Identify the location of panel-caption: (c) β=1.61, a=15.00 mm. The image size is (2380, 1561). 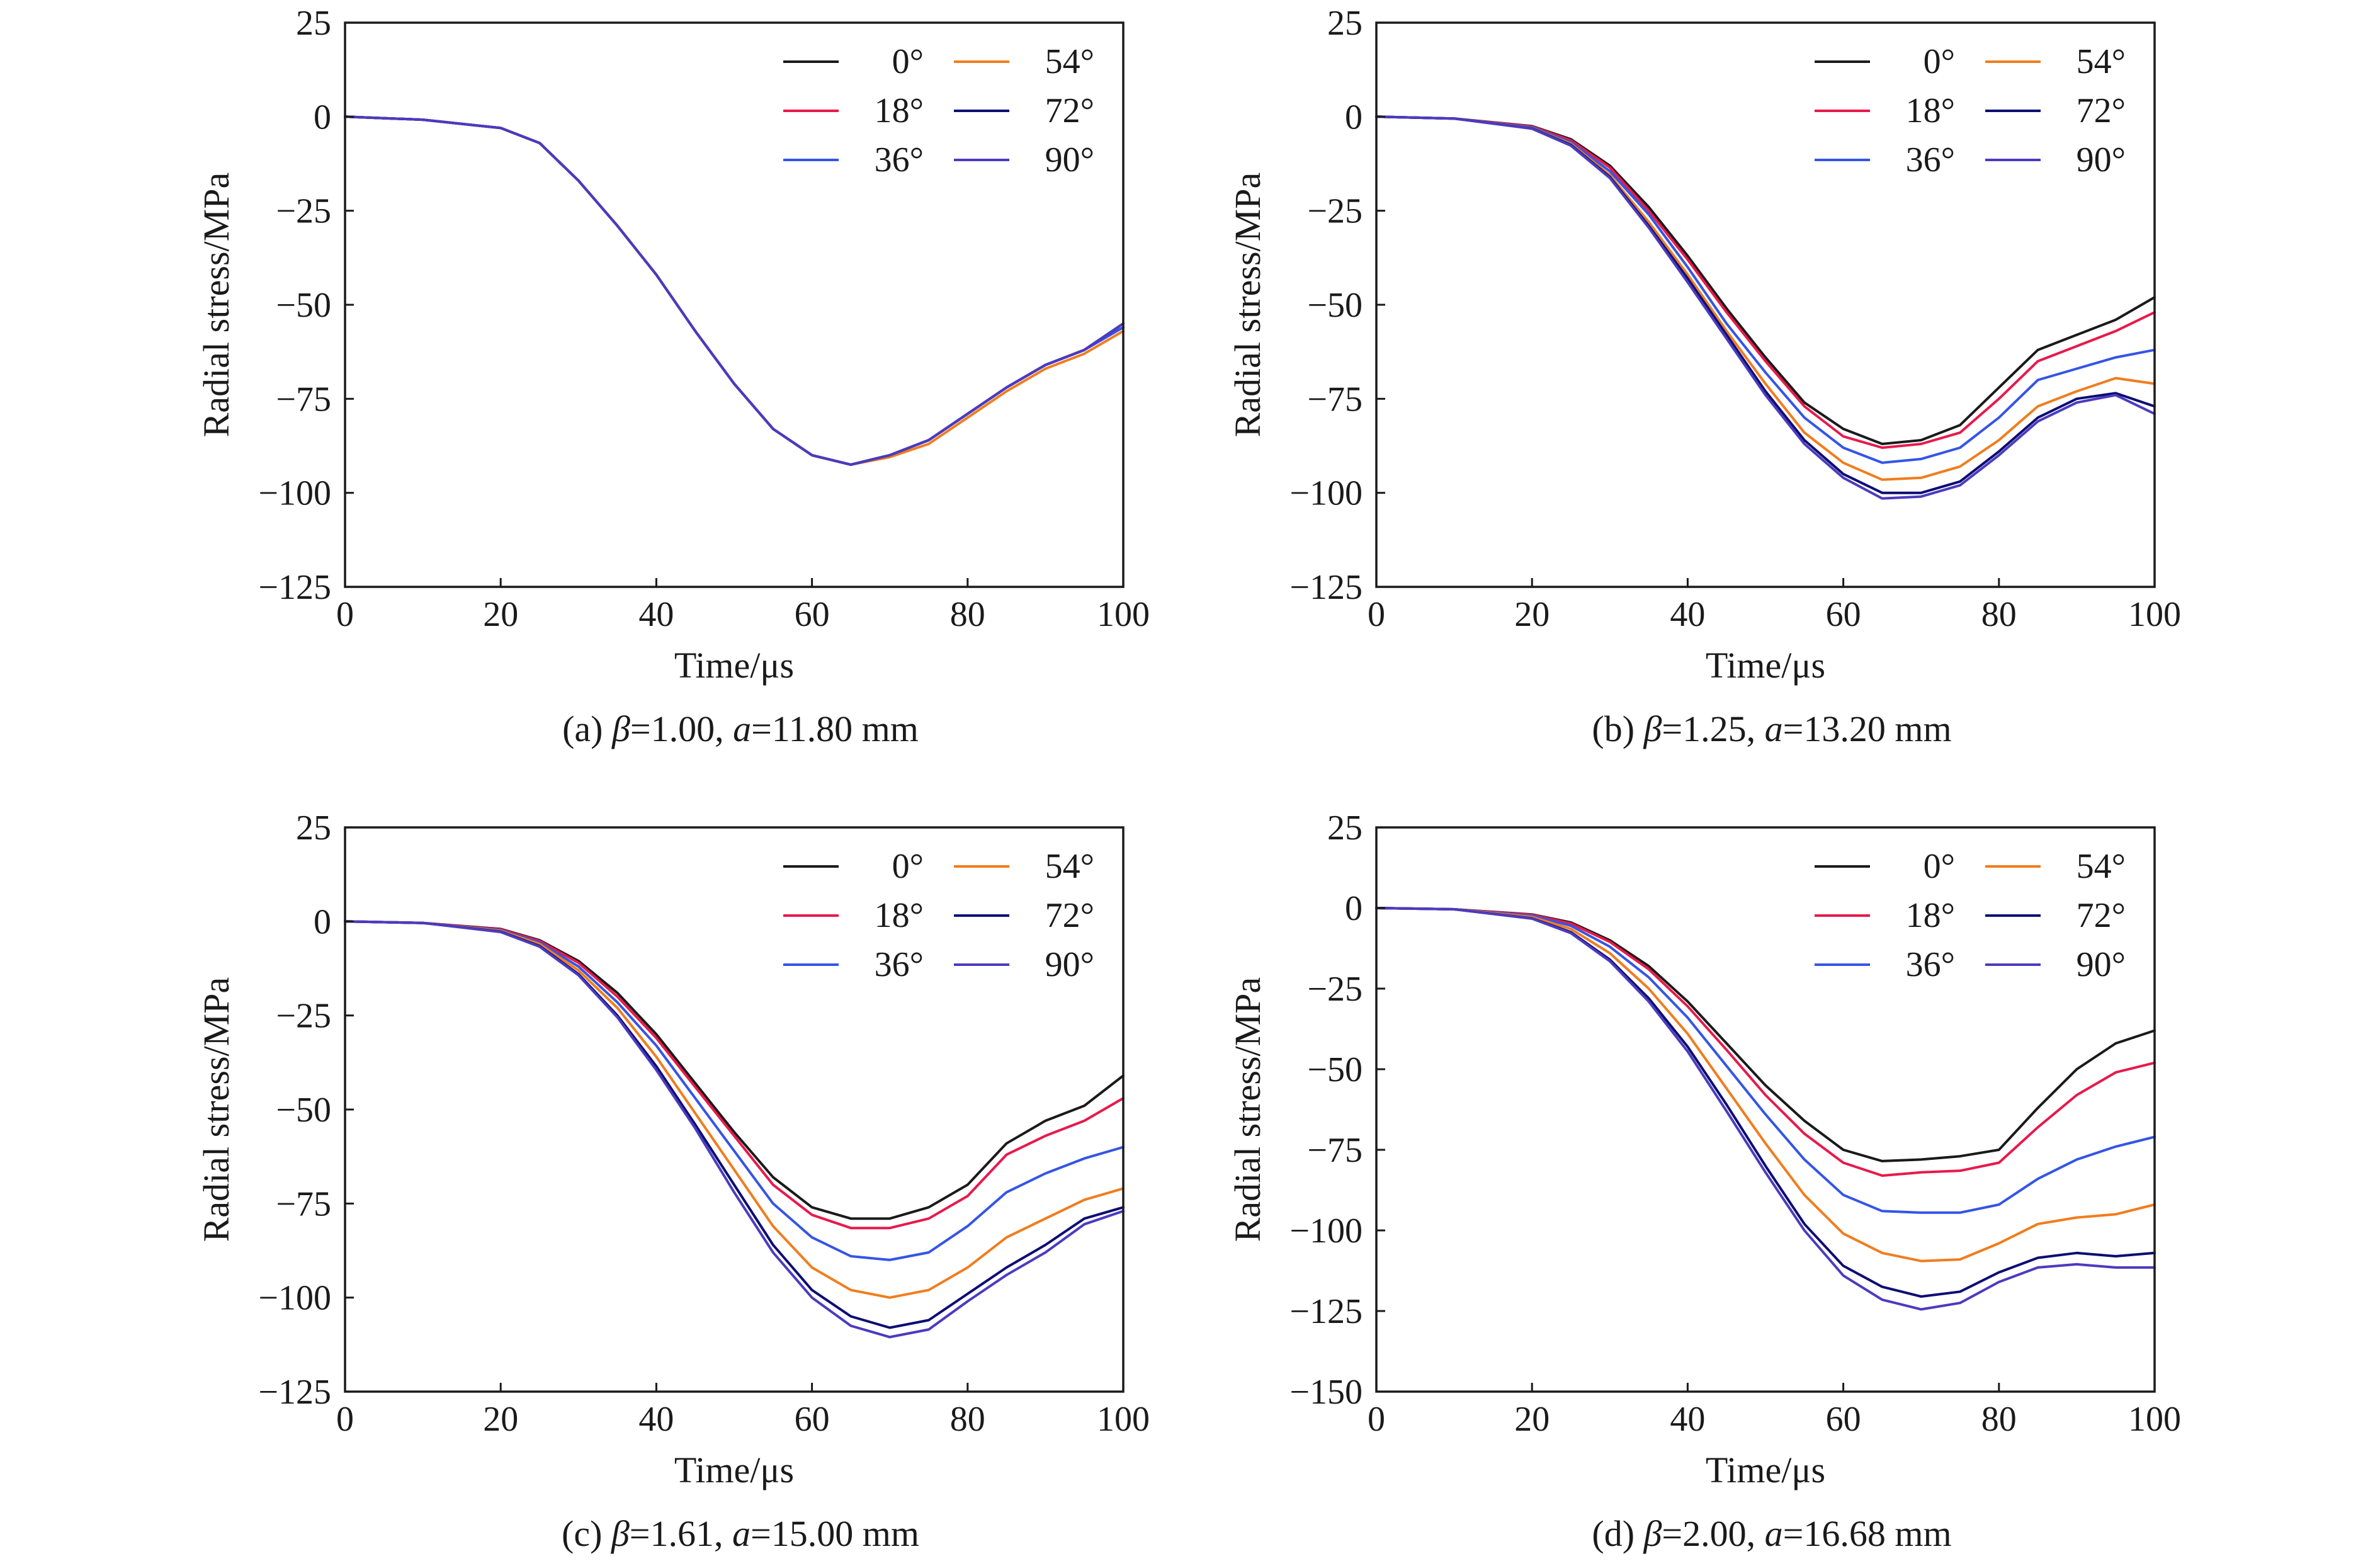
(740, 1533).